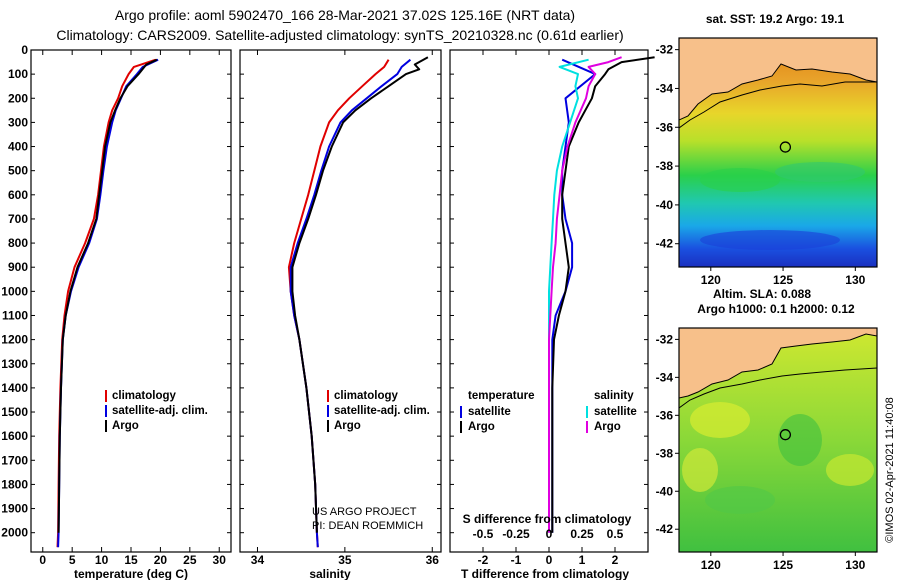 Image resolution: width=900 pixels, height=580 pixels. Describe the element at coordinates (547, 519) in the screenshot. I see `difference-xlabel2: S difference from climatology` at that location.